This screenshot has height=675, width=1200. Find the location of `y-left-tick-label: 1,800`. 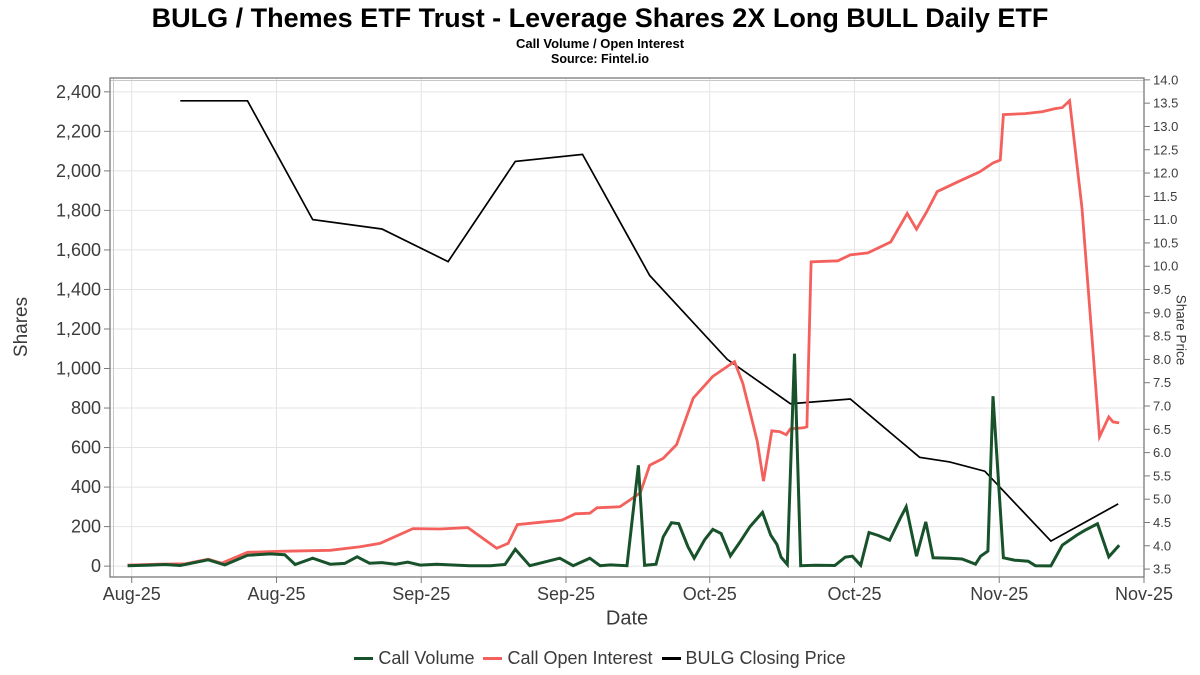

y-left-tick-label: 1,800 is located at coordinates (78, 210).